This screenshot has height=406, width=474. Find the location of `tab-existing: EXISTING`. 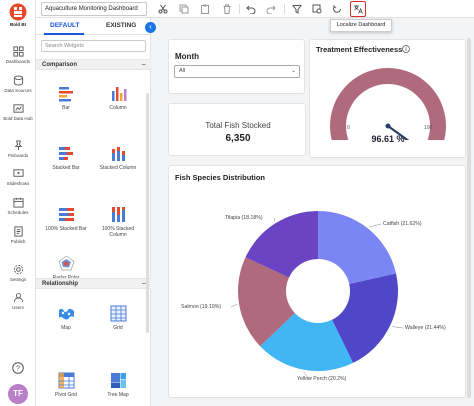

tab-existing: EXISTING is located at coordinates (121, 25).